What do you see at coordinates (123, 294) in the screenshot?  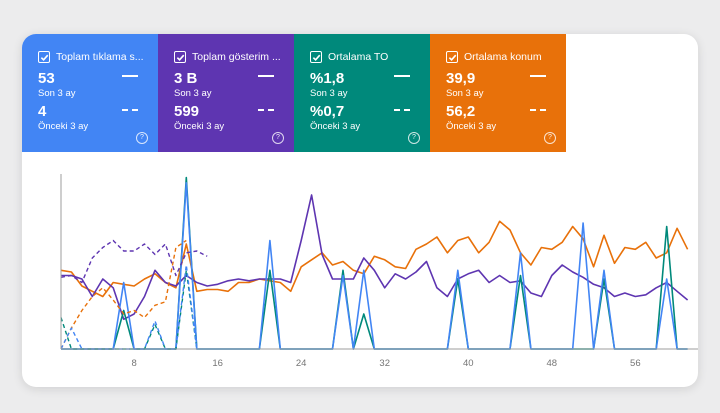 I see `position-dashed-line` at bounding box center [123, 294].